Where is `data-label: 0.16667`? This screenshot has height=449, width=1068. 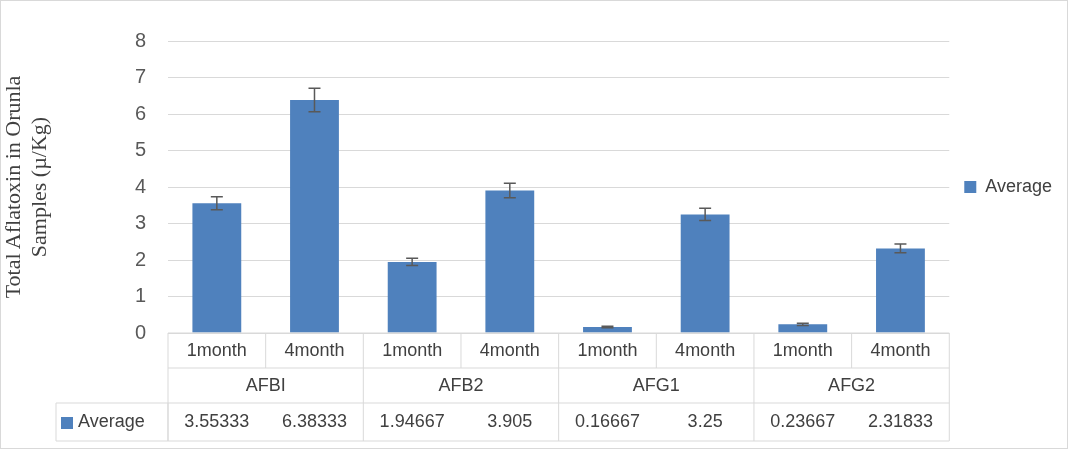 data-label: 0.16667 is located at coordinates (607, 420).